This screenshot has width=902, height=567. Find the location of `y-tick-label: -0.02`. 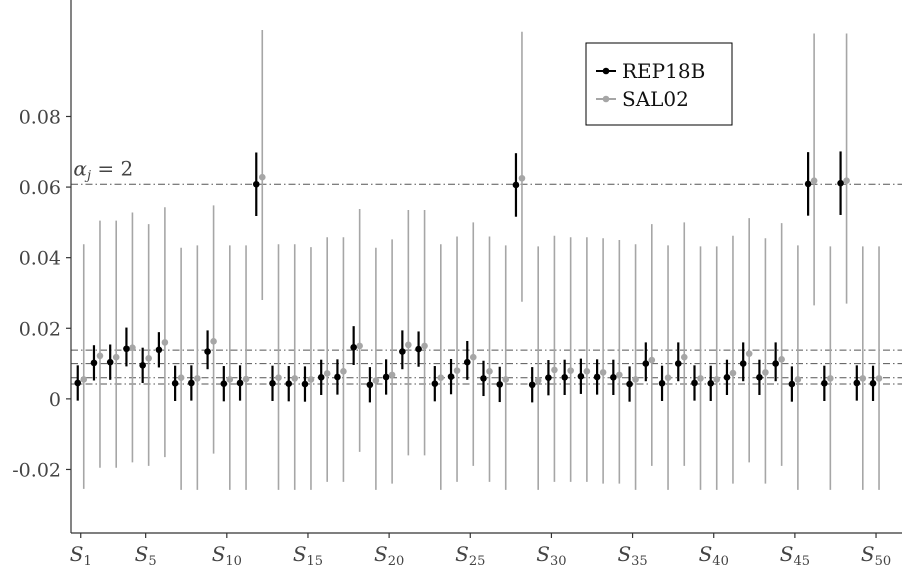

y-tick-label: -0.02 is located at coordinates (36, 470).